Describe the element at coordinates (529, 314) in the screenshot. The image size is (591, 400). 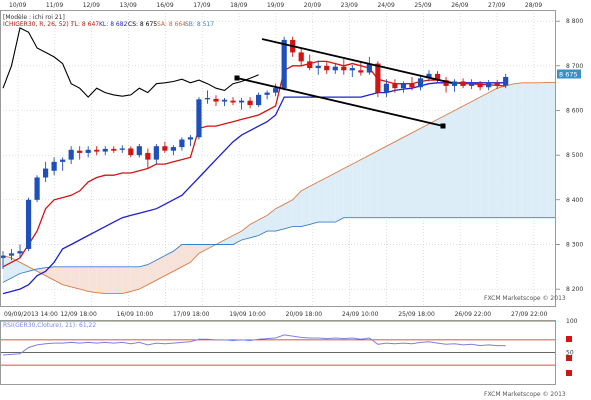
I see `bottom-date-label: 27/09 22:00` at that location.